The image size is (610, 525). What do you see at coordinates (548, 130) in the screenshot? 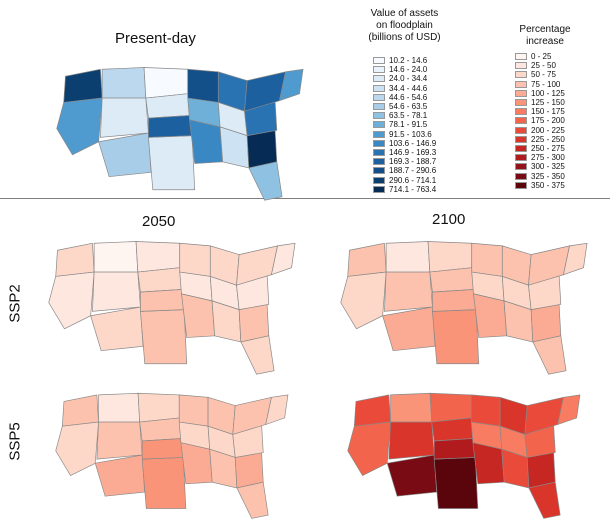
I see `pct-legend-label: 200 - 225` at bounding box center [548, 130].